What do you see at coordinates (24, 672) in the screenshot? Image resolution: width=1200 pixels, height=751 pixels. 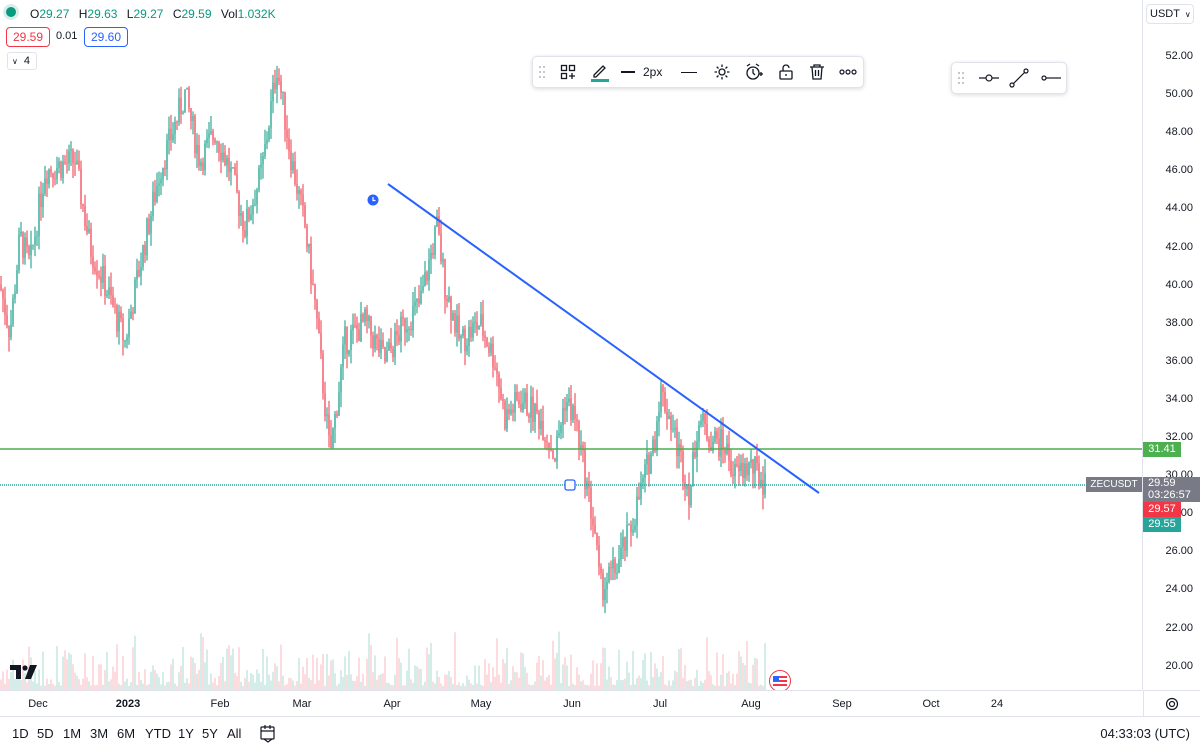 I see `tradingview-logo` at bounding box center [24, 672].